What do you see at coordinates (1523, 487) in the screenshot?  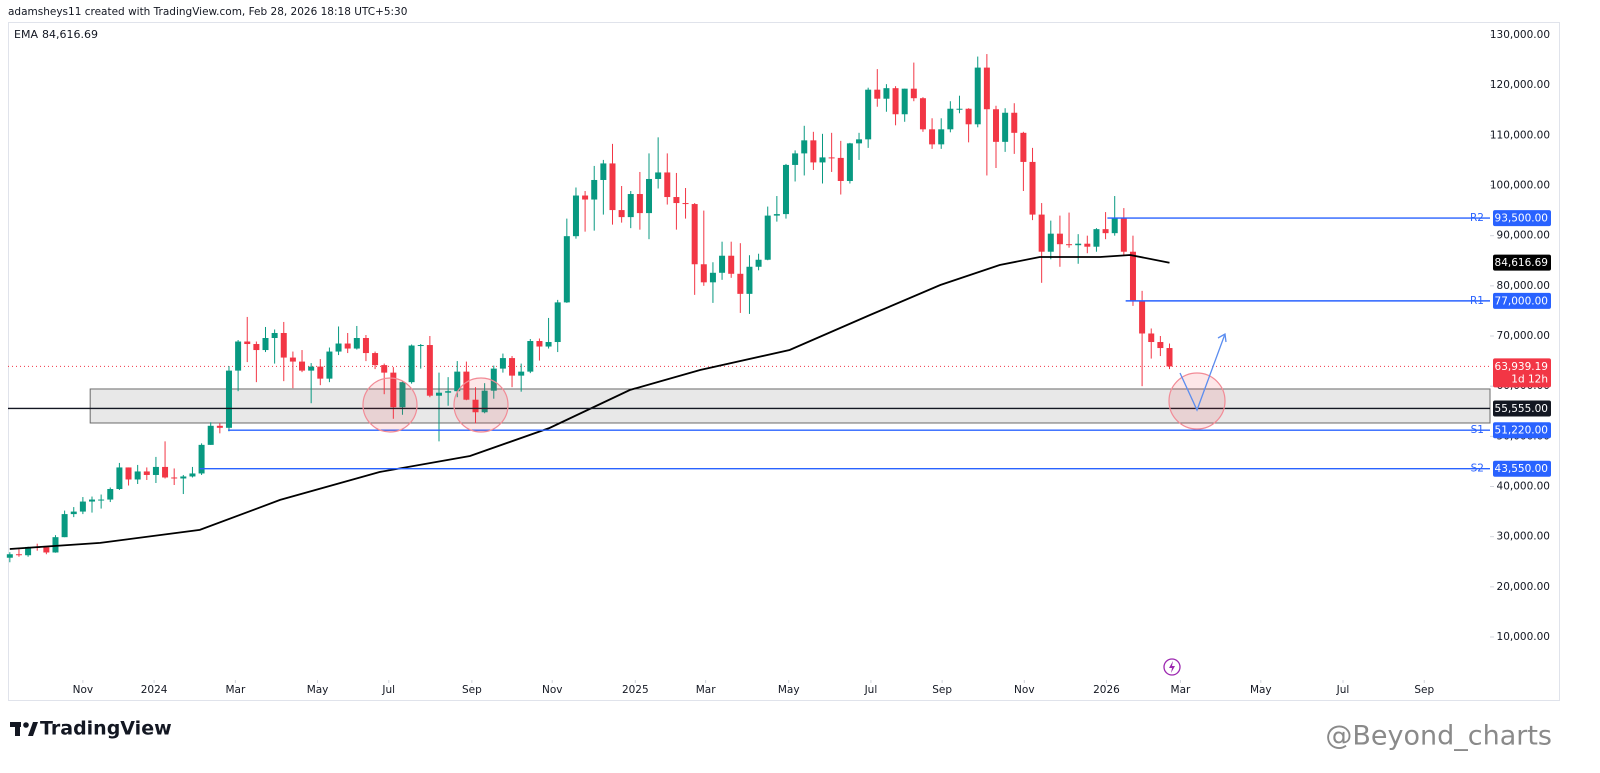 I see `y-tick-label: 40,000.00` at bounding box center [1523, 487].